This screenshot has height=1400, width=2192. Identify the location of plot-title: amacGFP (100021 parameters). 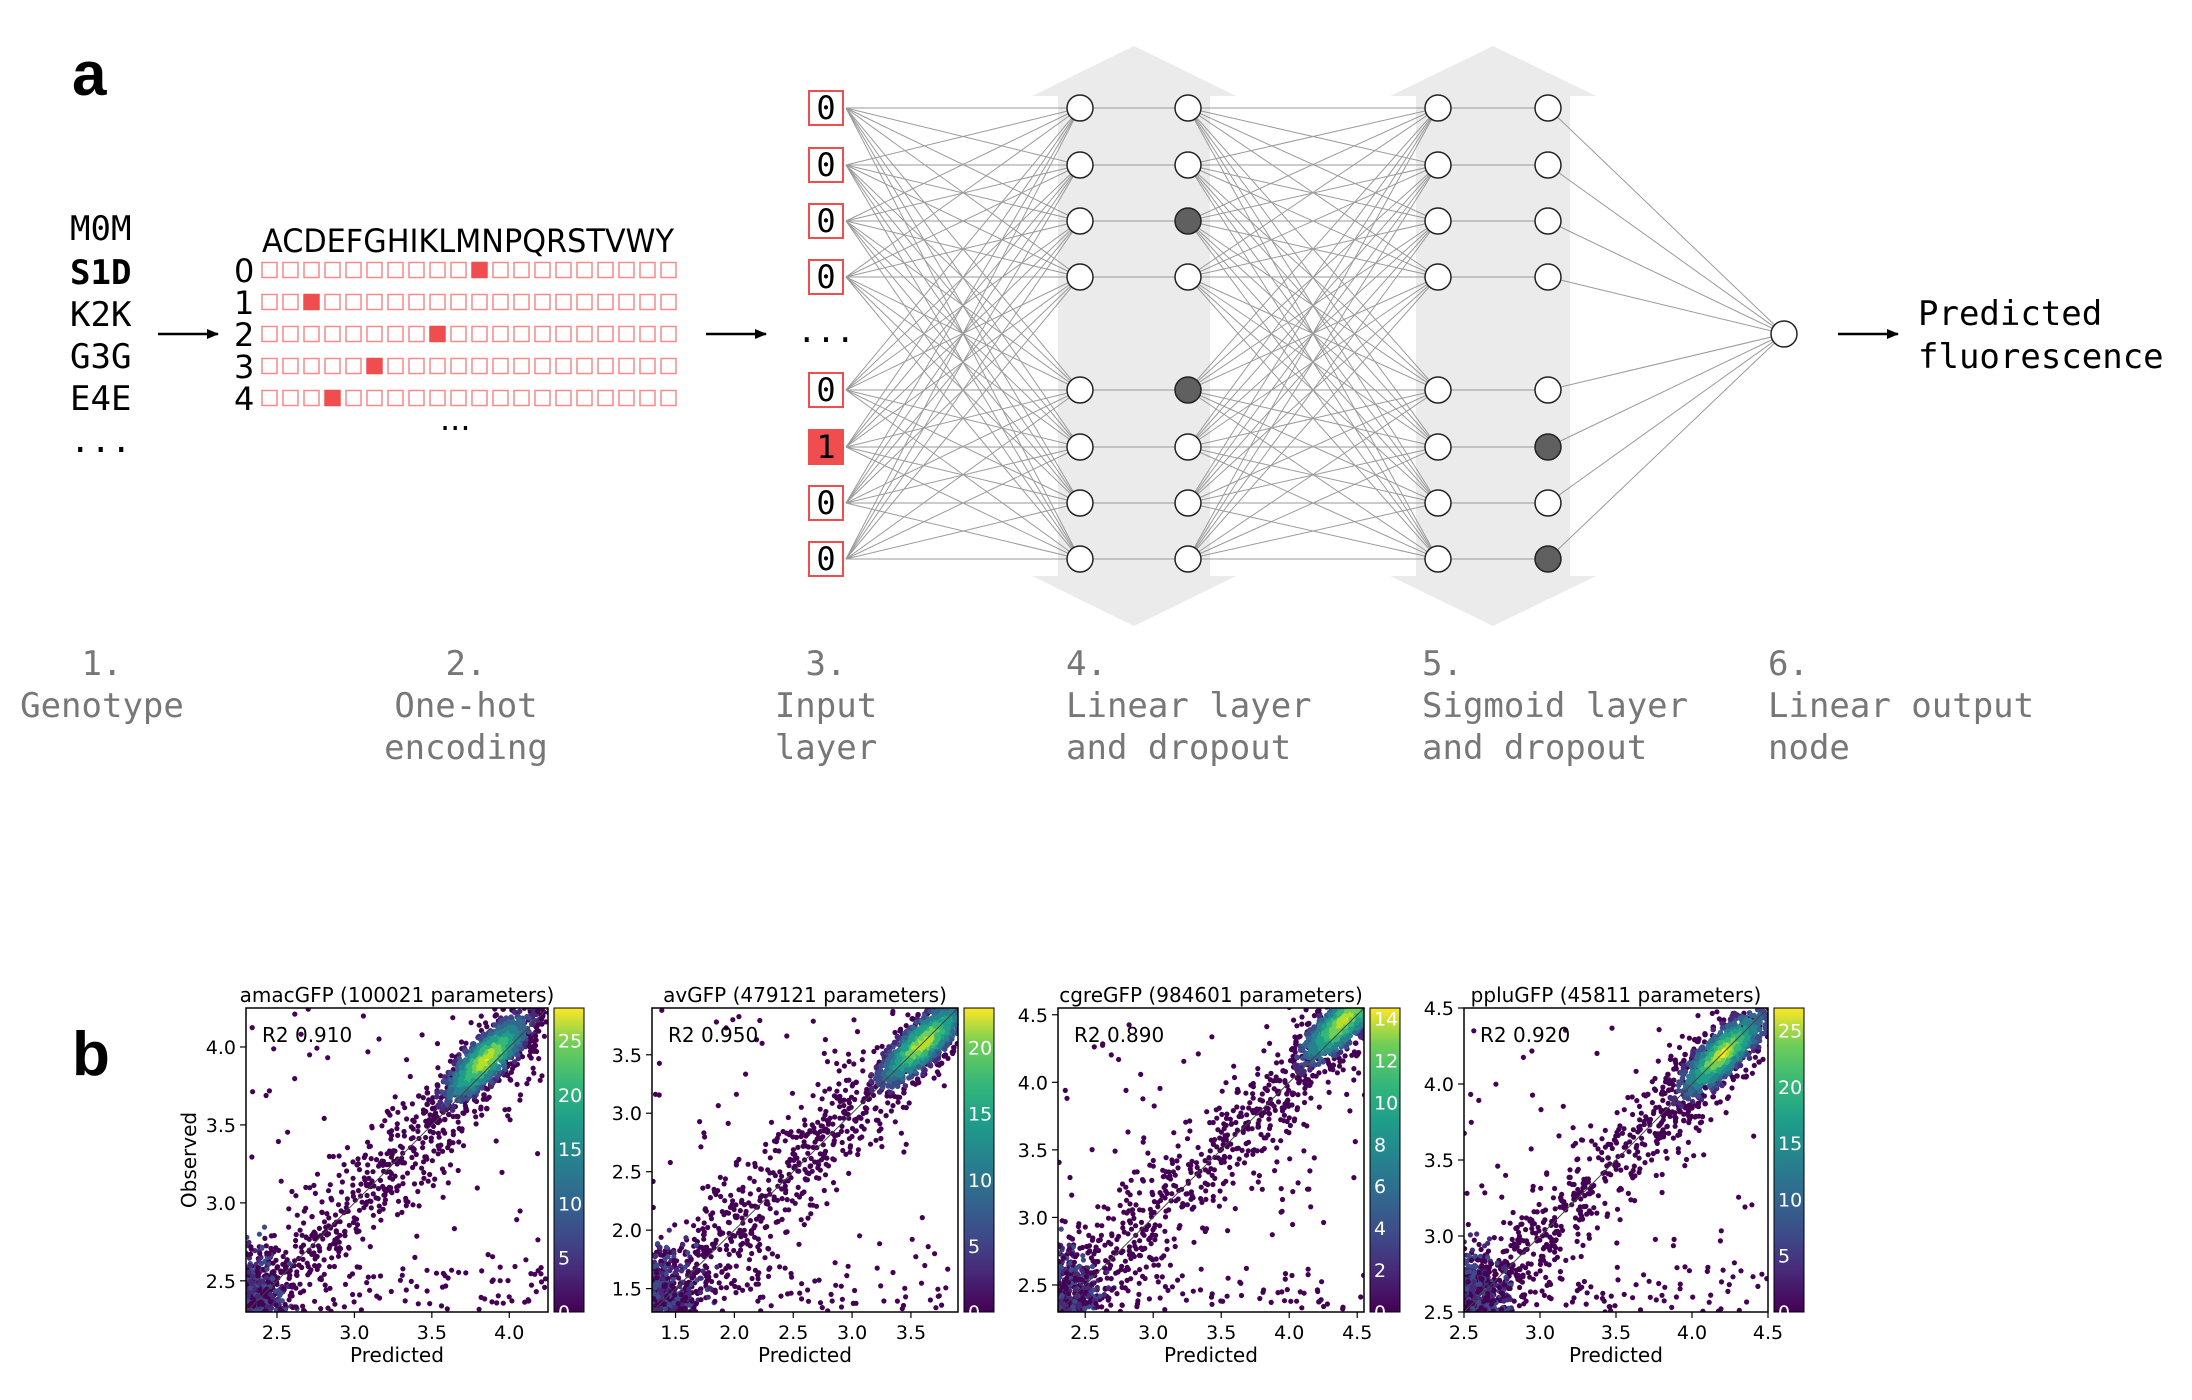
(397, 995).